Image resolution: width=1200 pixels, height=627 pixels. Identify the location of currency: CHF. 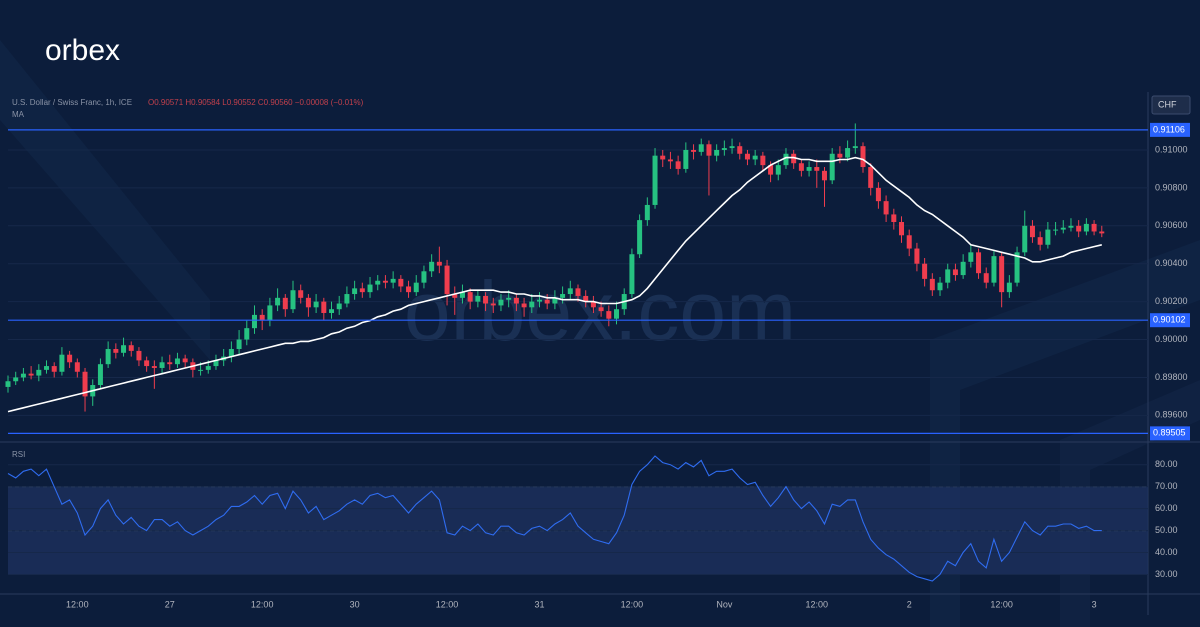
(1167, 104).